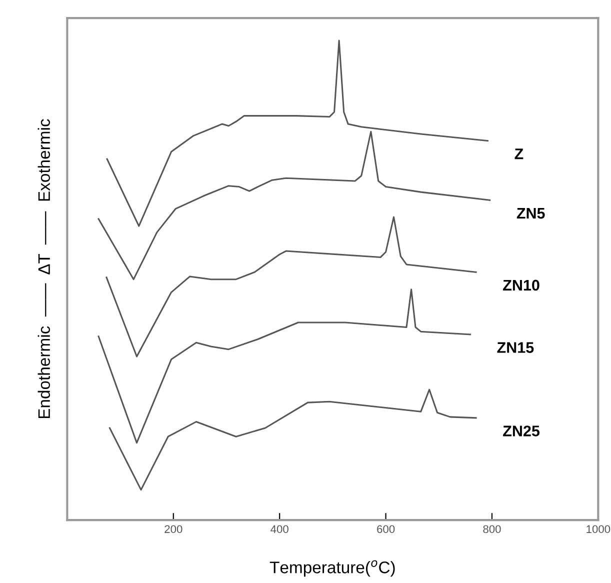 This screenshot has height=583, width=611. I want to click on series-label: Z, so click(519, 154).